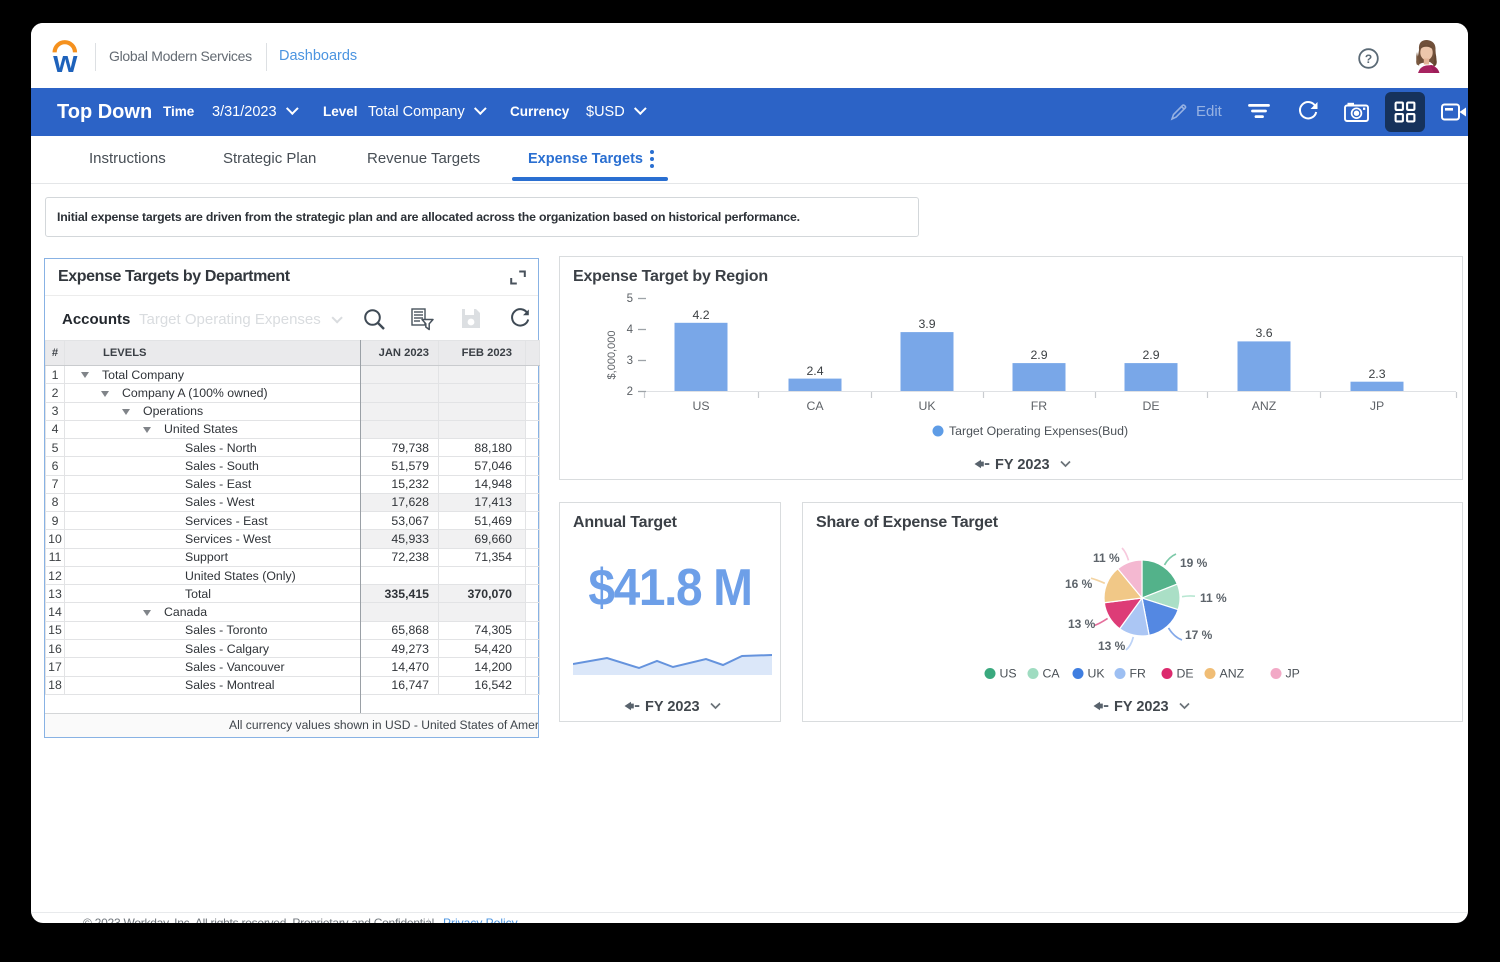 Image resolution: width=1500 pixels, height=962 pixels. What do you see at coordinates (1376, 374) in the screenshot?
I see `svg-text: 2.3` at bounding box center [1376, 374].